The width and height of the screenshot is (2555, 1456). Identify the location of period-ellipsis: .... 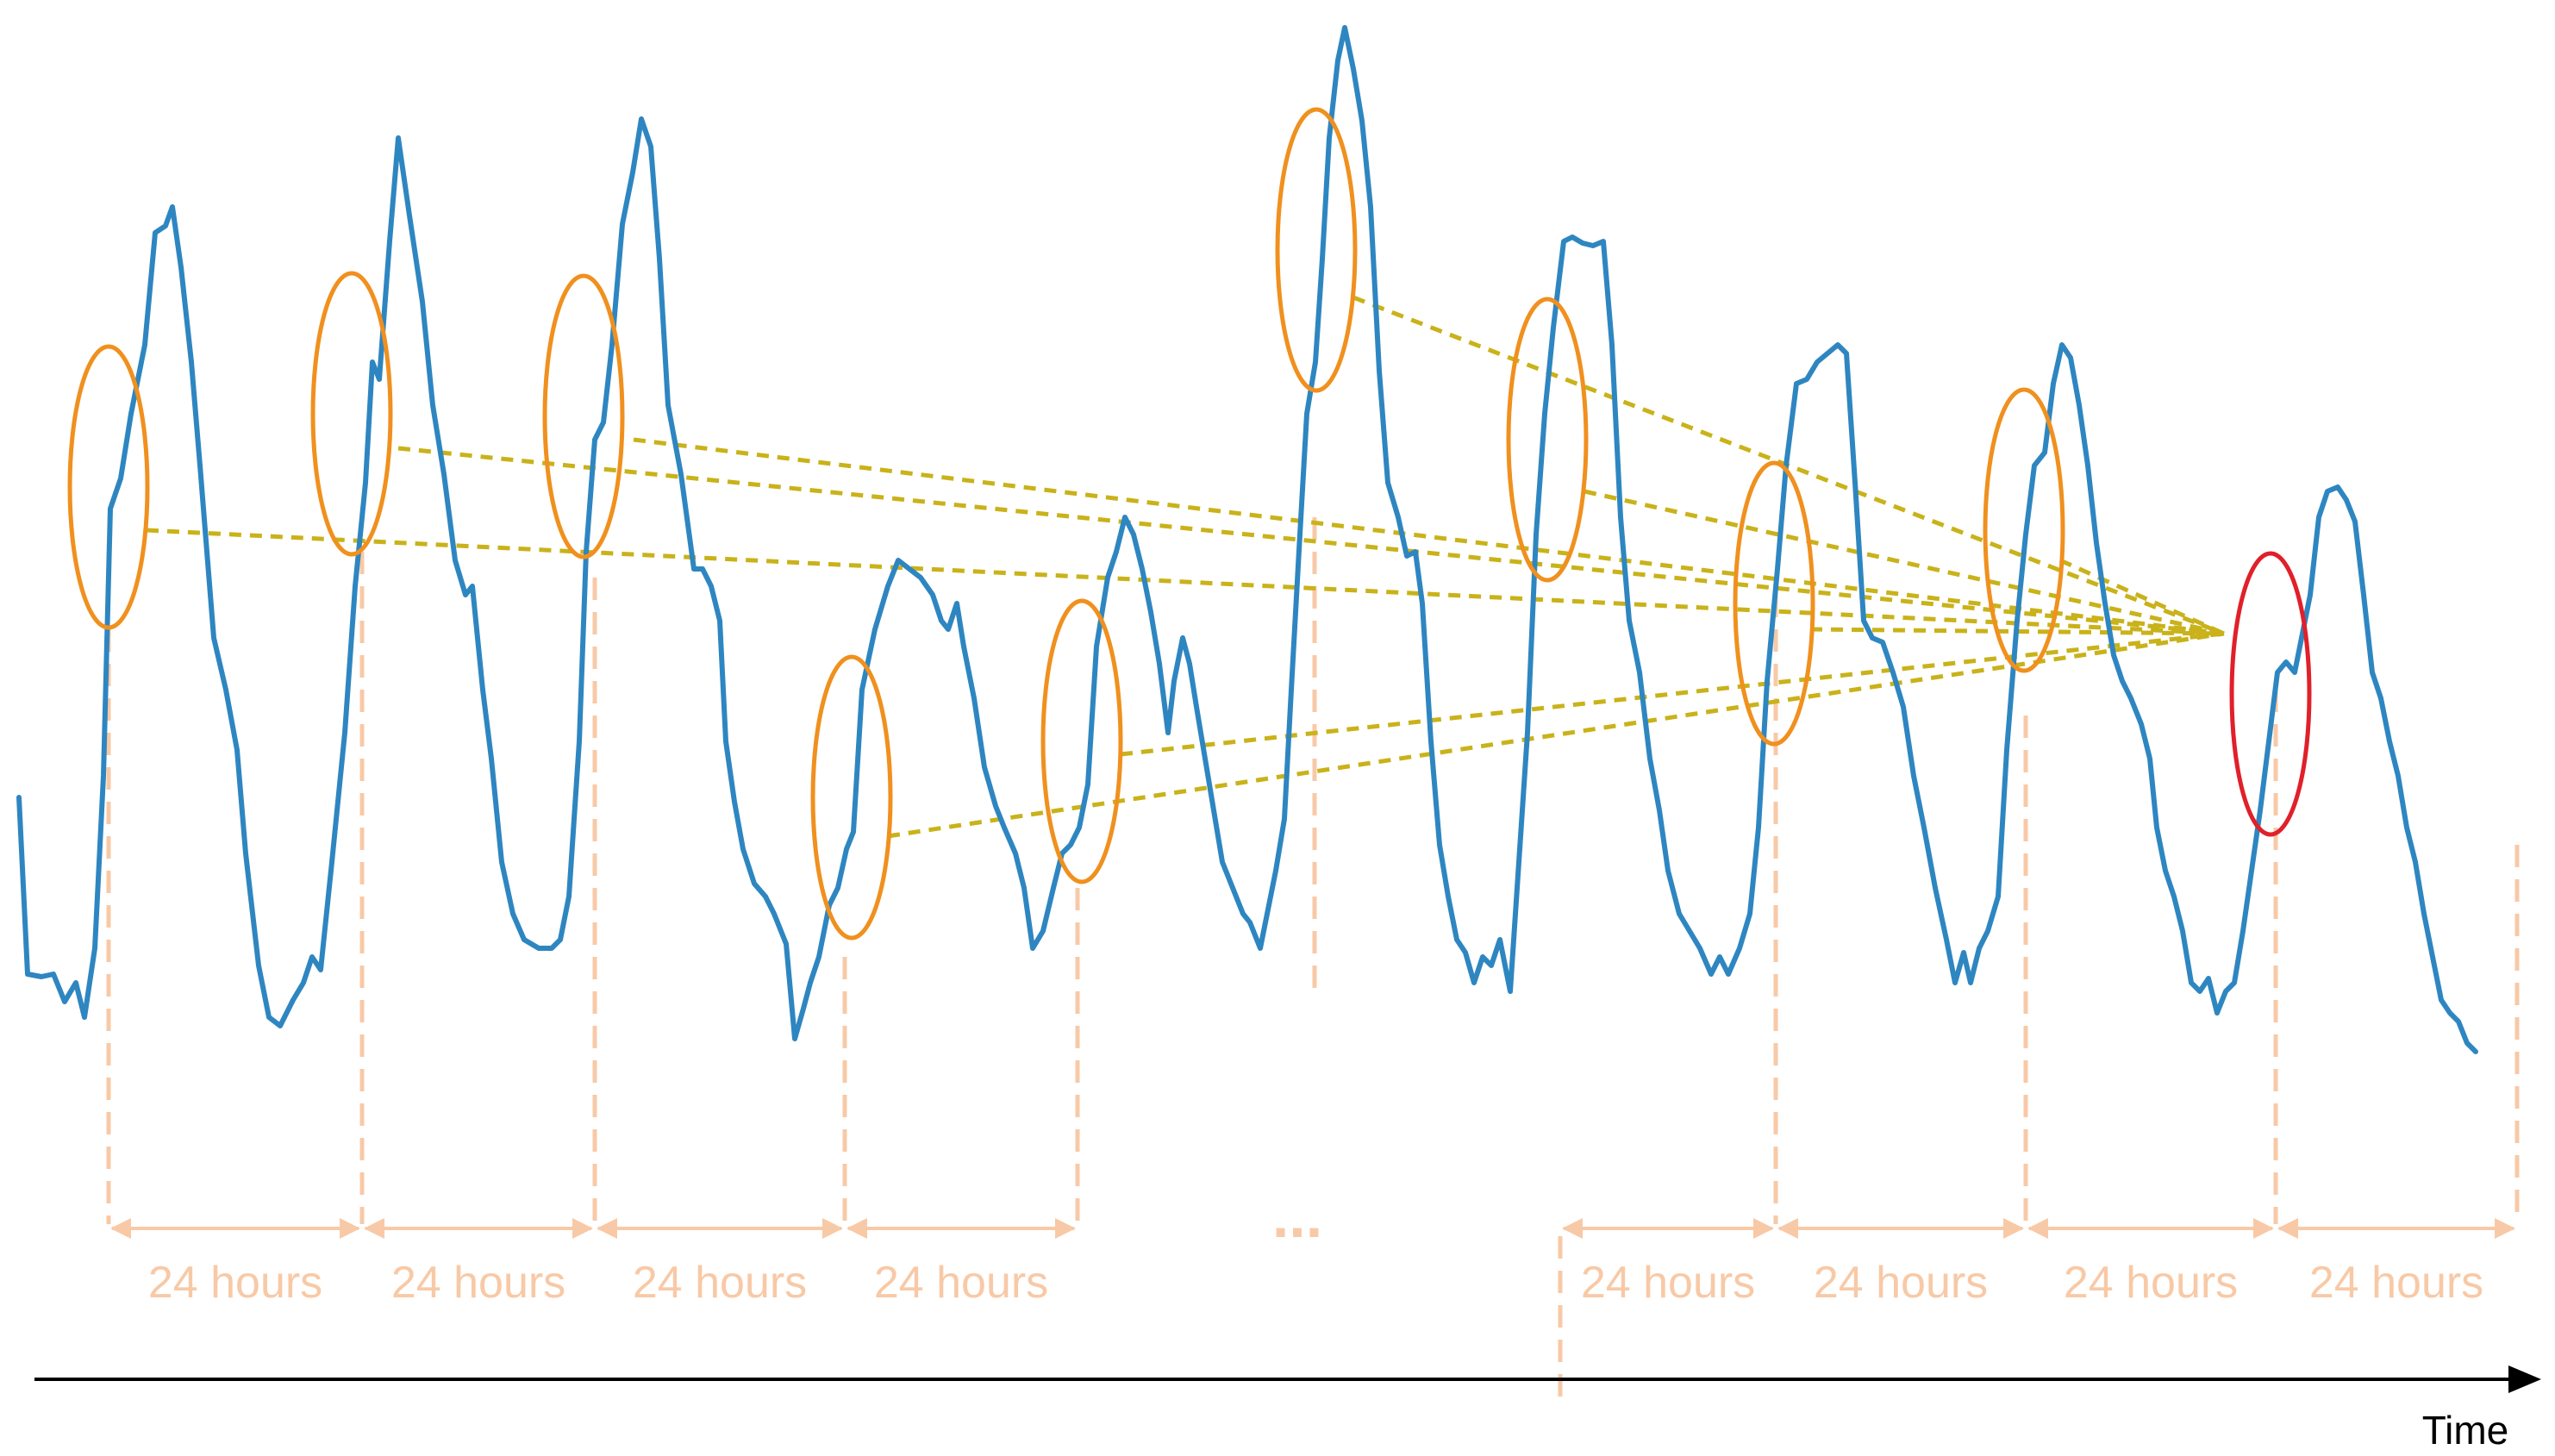
(1297, 1217).